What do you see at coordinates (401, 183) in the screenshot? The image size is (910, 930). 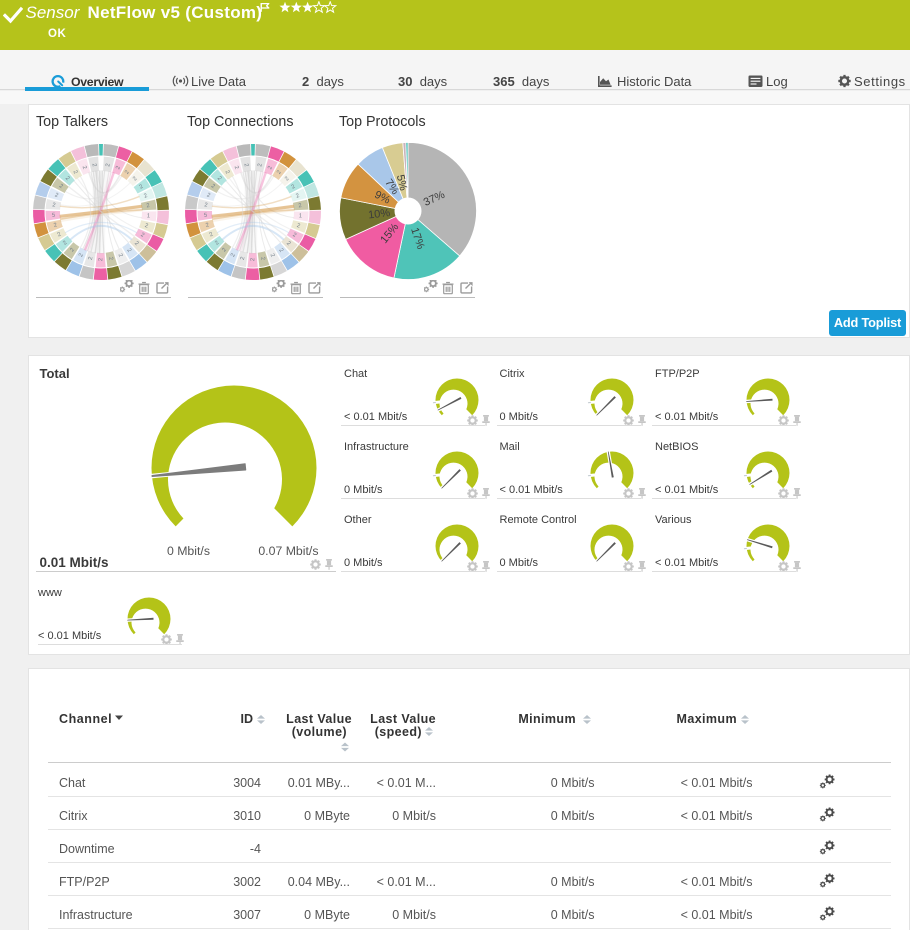 I see `svg-text: 5%` at bounding box center [401, 183].